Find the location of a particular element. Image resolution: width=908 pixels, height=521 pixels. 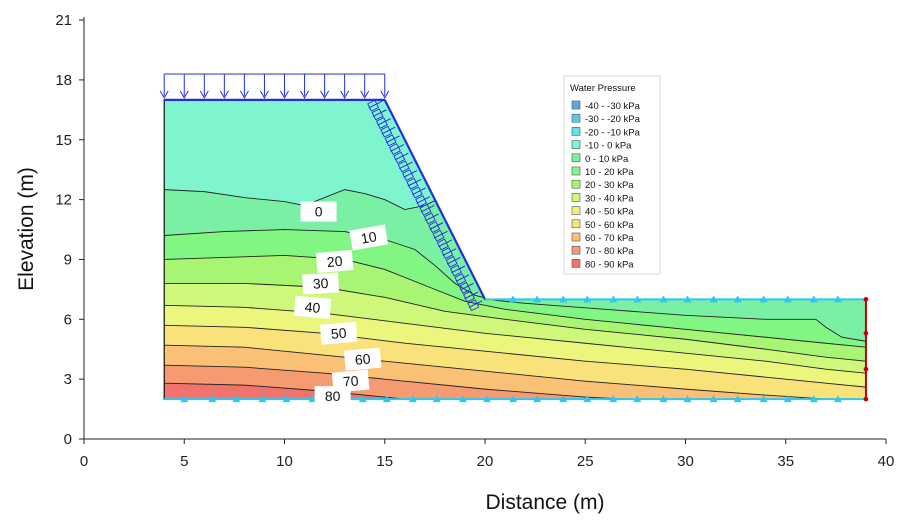

x-tick-label: 10 is located at coordinates (284, 461).